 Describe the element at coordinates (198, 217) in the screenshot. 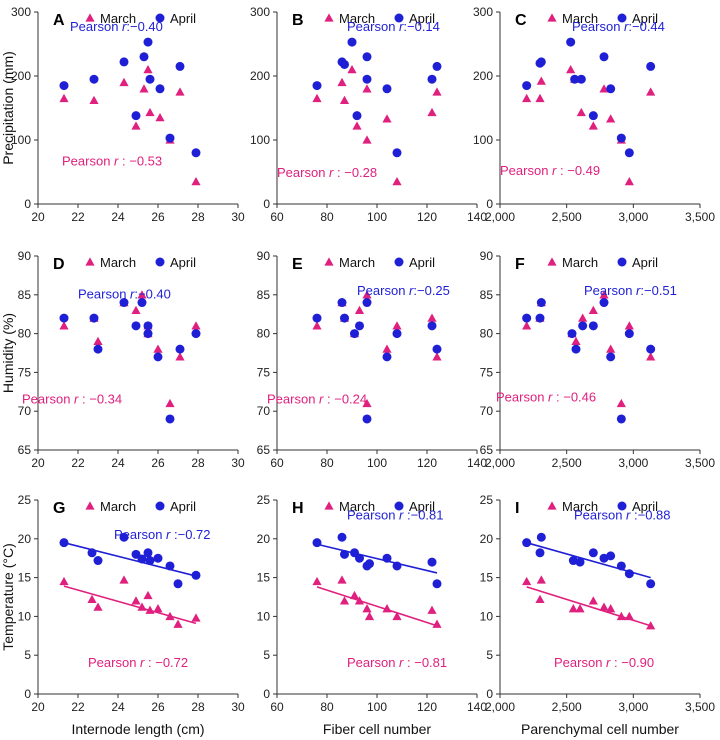

I see `x-tick-label: 28` at that location.